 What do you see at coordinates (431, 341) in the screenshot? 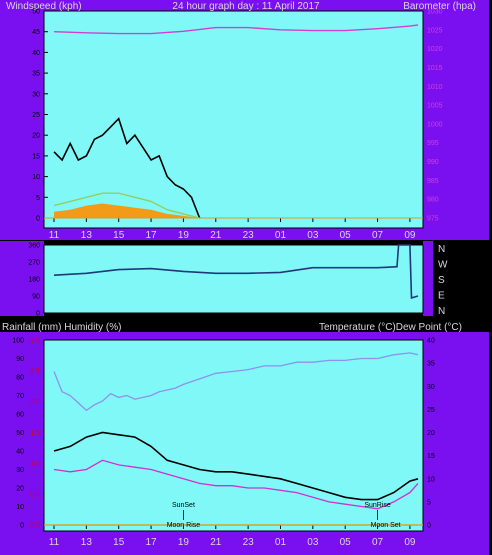
I see `panel3-right-tick: 40` at bounding box center [431, 341].